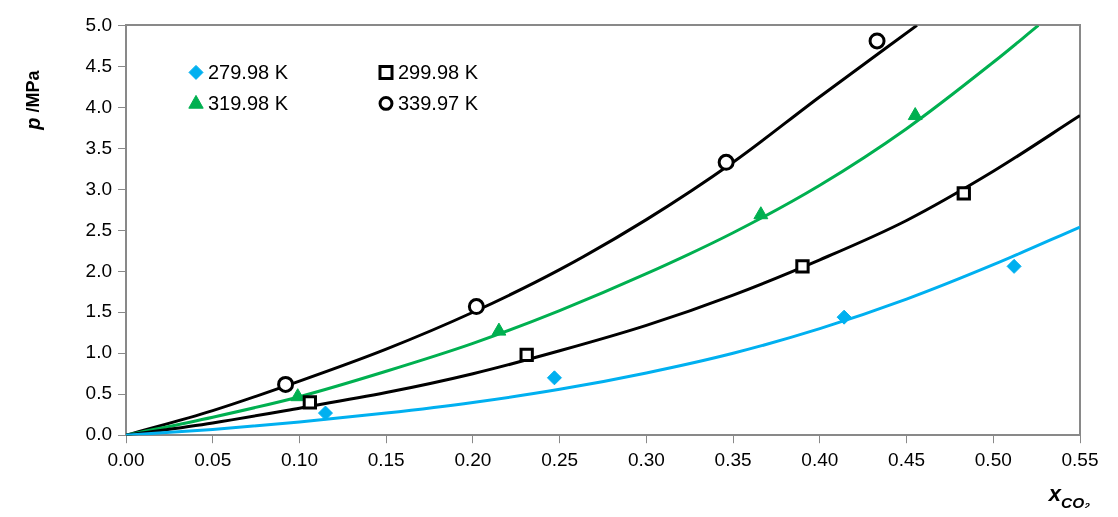  What do you see at coordinates (473, 459) in the screenshot?
I see `x-tick-label: 0.20` at bounding box center [473, 459].